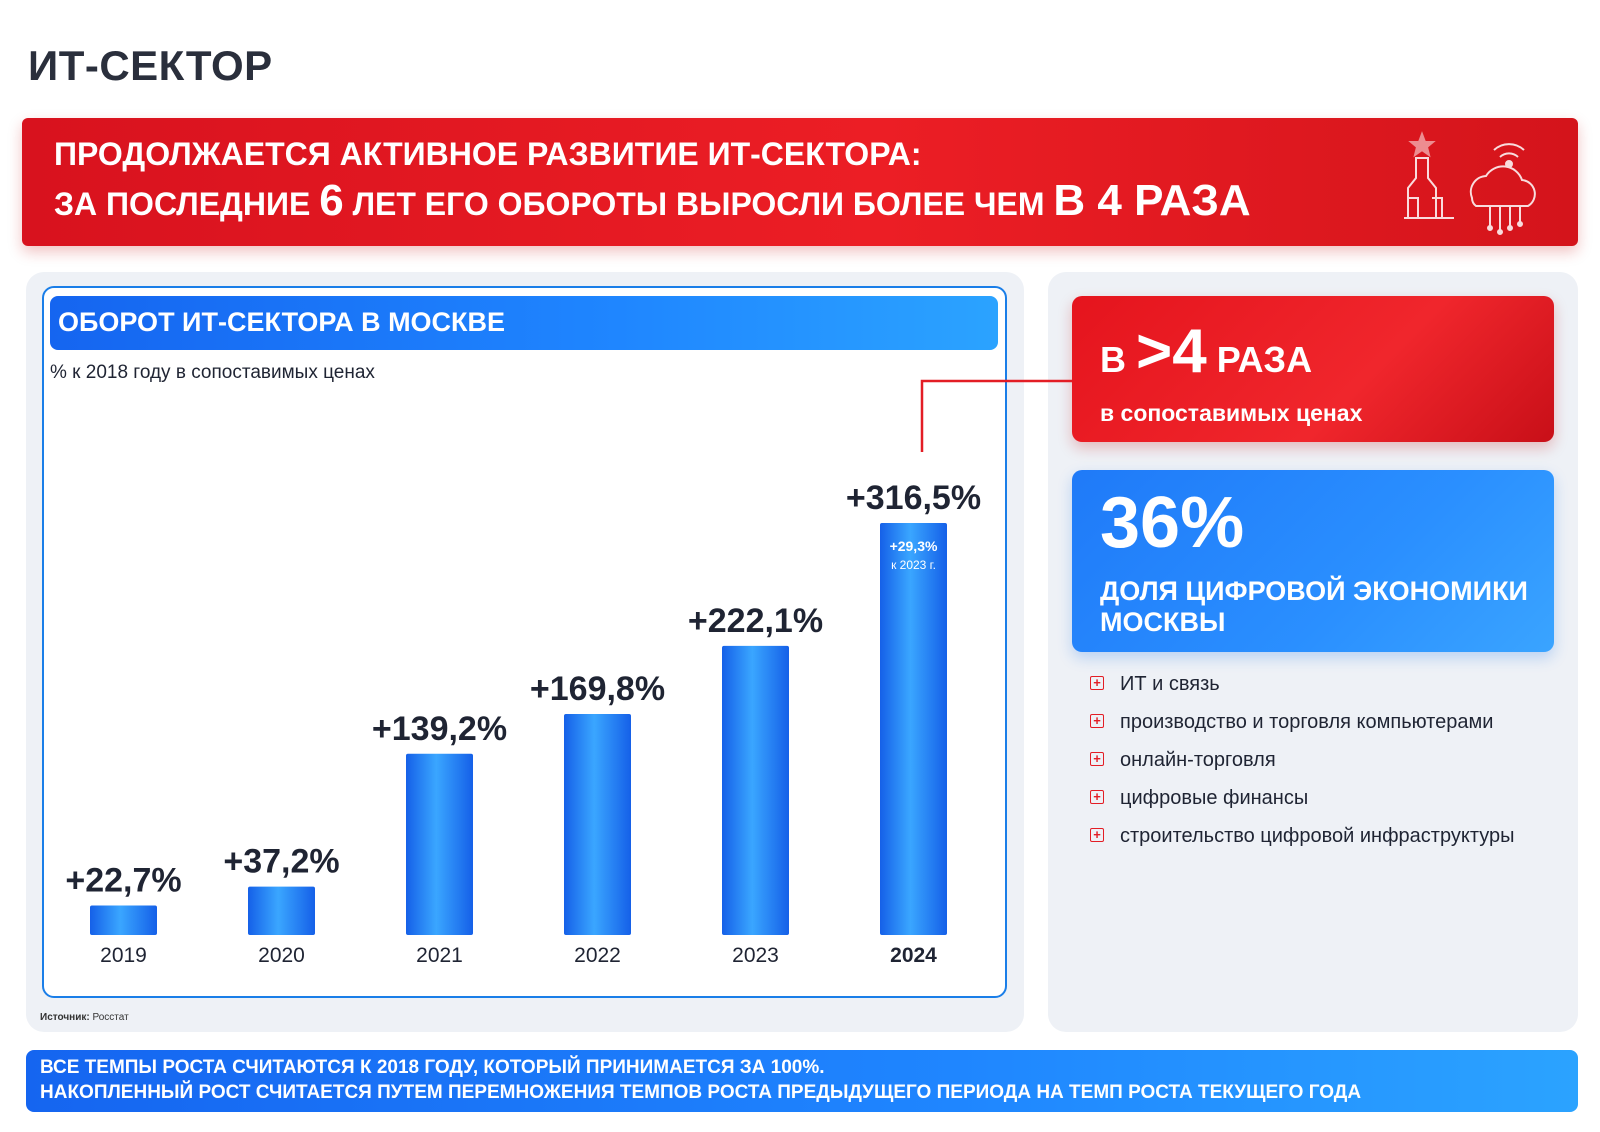 The image size is (1600, 1132). What do you see at coordinates (439, 844) in the screenshot?
I see `bar-2021` at bounding box center [439, 844].